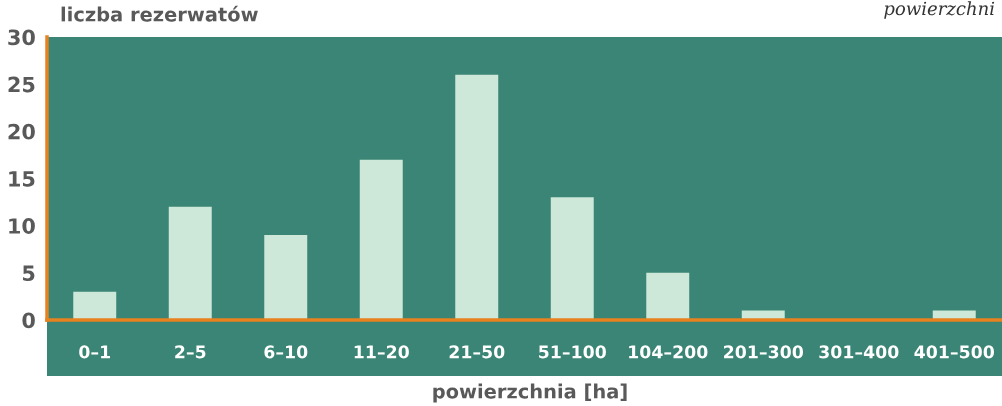 This screenshot has width=1002, height=406. Describe the element at coordinates (286, 352) in the screenshot. I see `x-tick-label: 6–10` at that location.